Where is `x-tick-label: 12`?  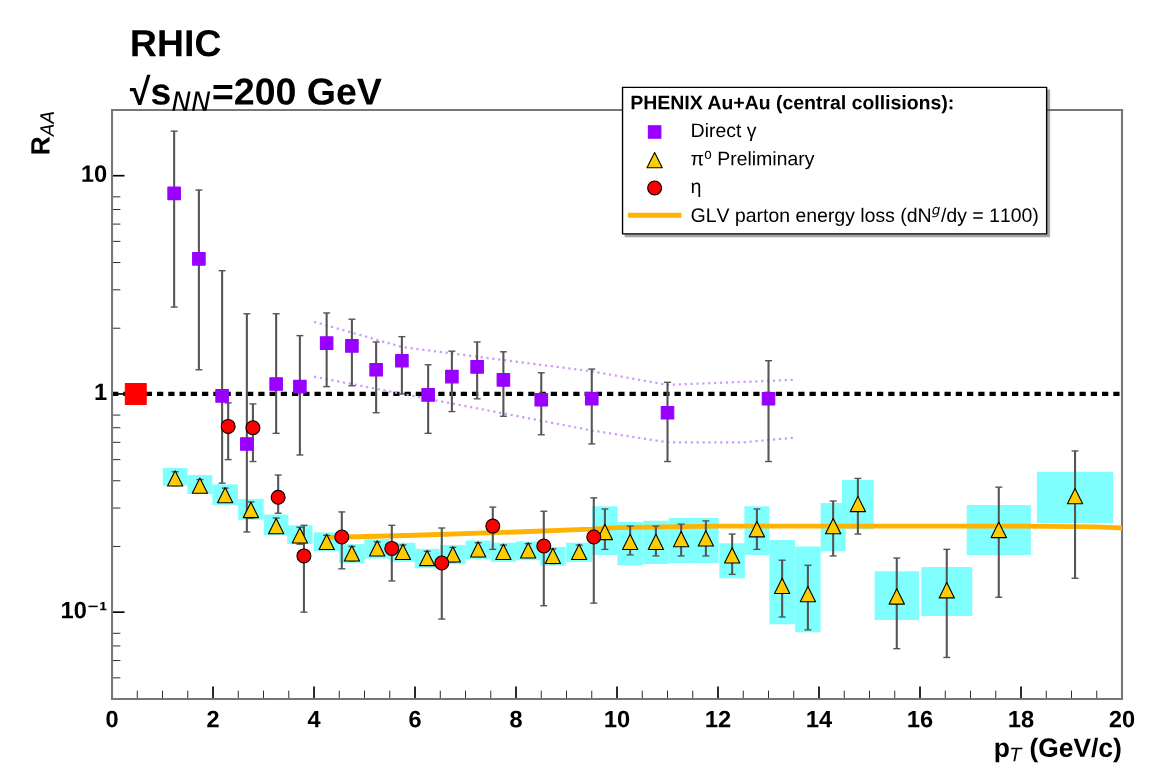
x-tick-label: 12 is located at coordinates (718, 719).